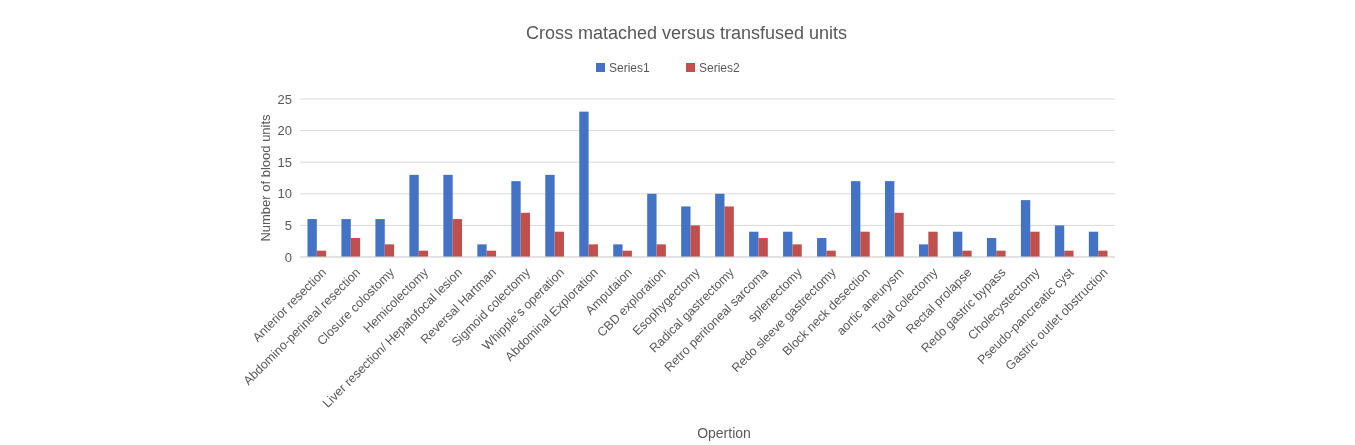 The width and height of the screenshot is (1355, 445). I want to click on y-tick-label: 20, so click(284, 131).